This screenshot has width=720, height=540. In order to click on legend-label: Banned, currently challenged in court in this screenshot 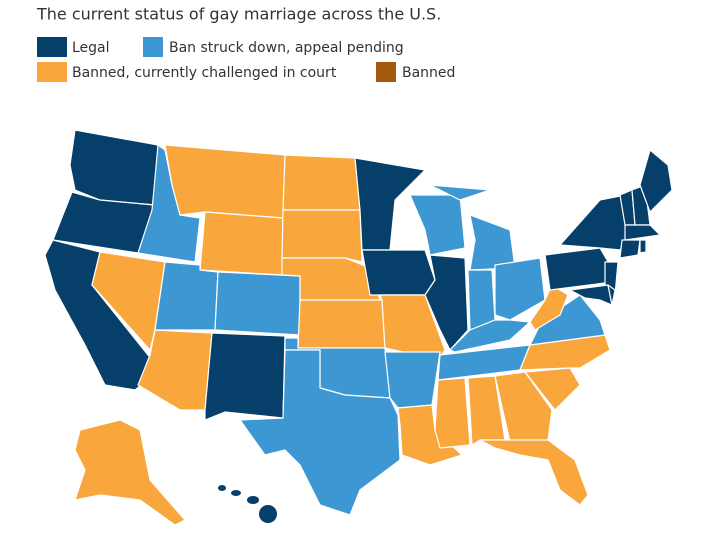, I will do `click(204, 73)`.